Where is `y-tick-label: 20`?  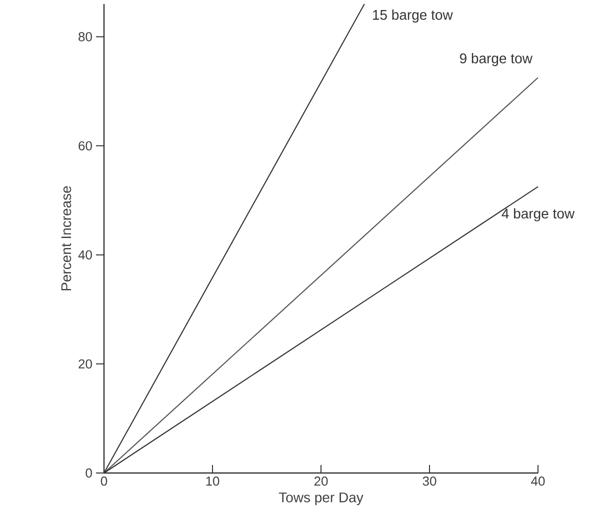 y-tick-label: 20 is located at coordinates (85, 364).